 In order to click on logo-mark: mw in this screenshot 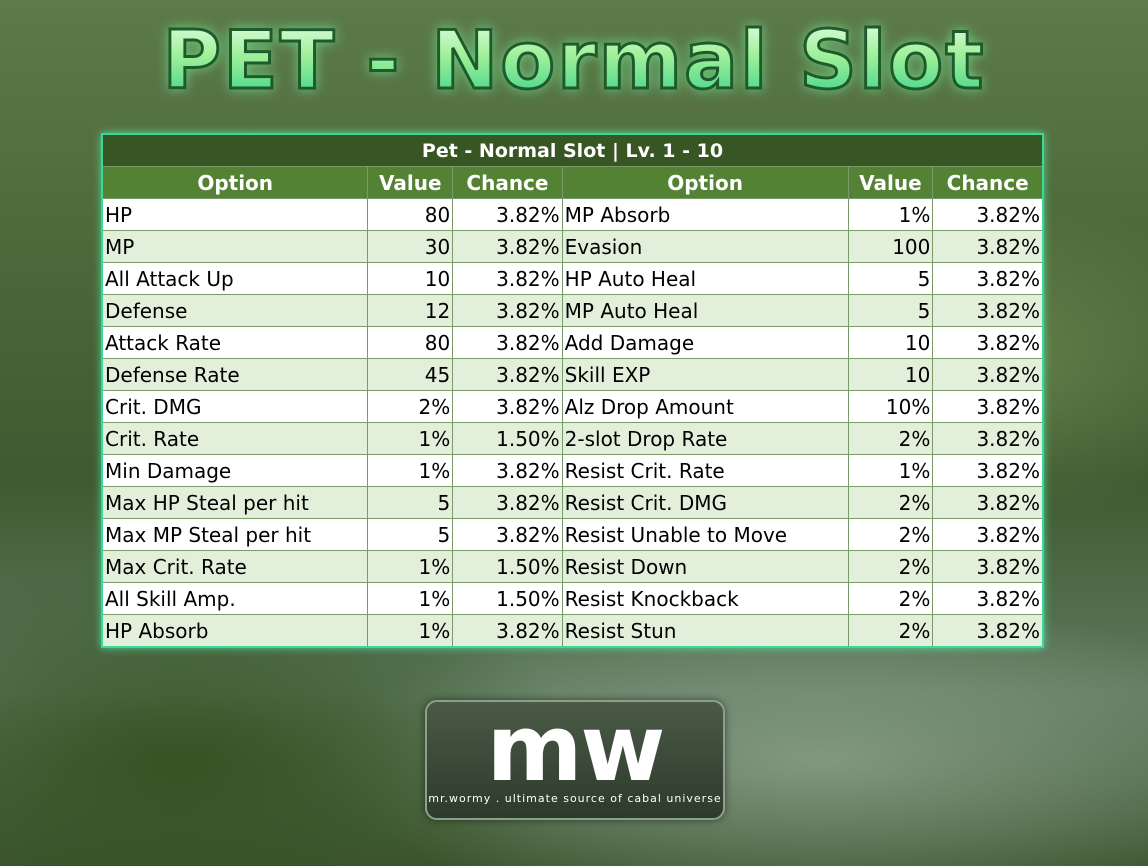, I will do `click(576, 748)`.